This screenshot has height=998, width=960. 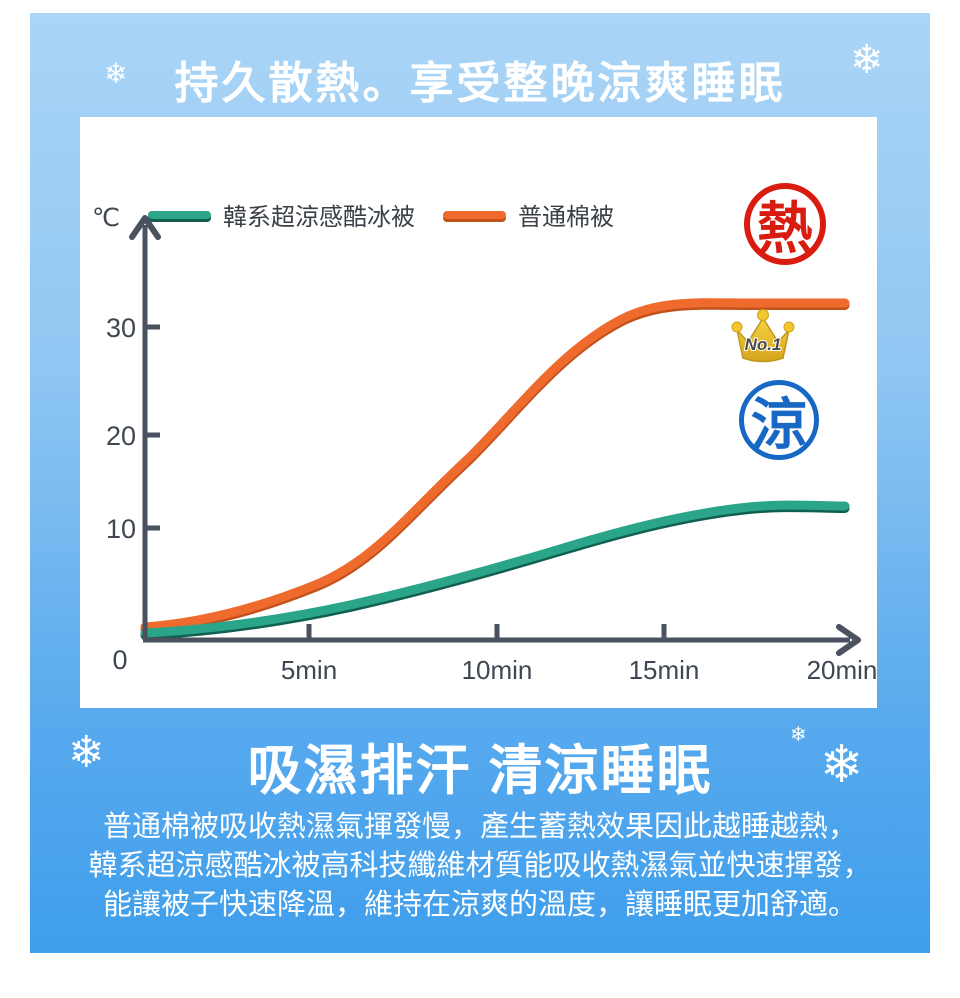 What do you see at coordinates (106, 218) in the screenshot?
I see `y-axis-unit: ℃` at bounding box center [106, 218].